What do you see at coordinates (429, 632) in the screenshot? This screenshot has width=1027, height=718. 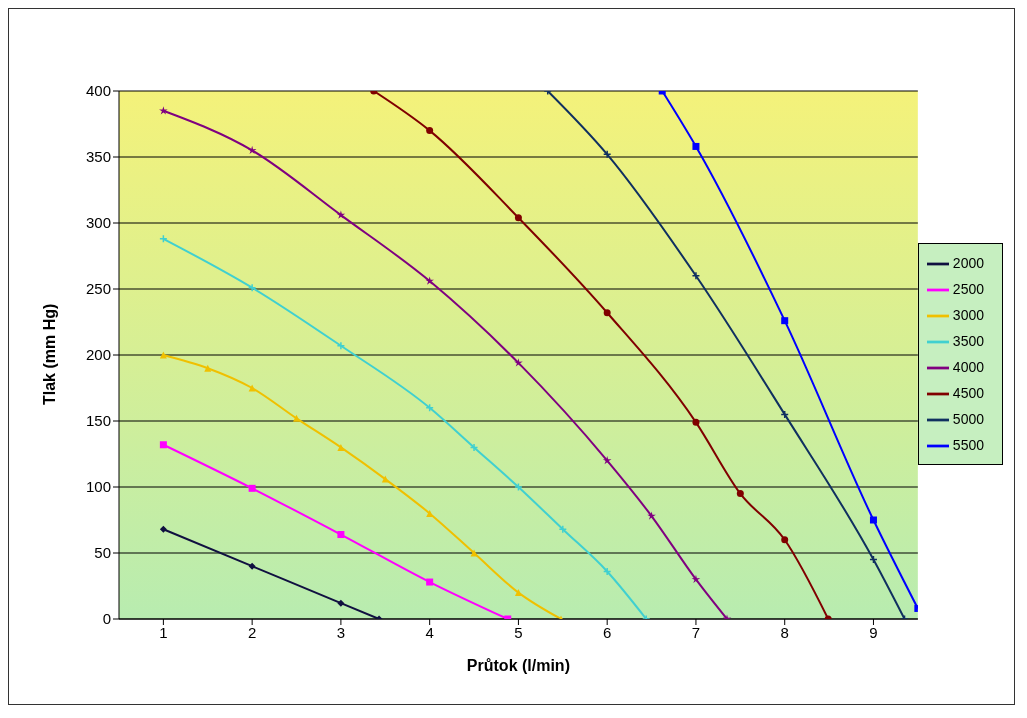 I see `x-tick-label: 4` at bounding box center [429, 632].